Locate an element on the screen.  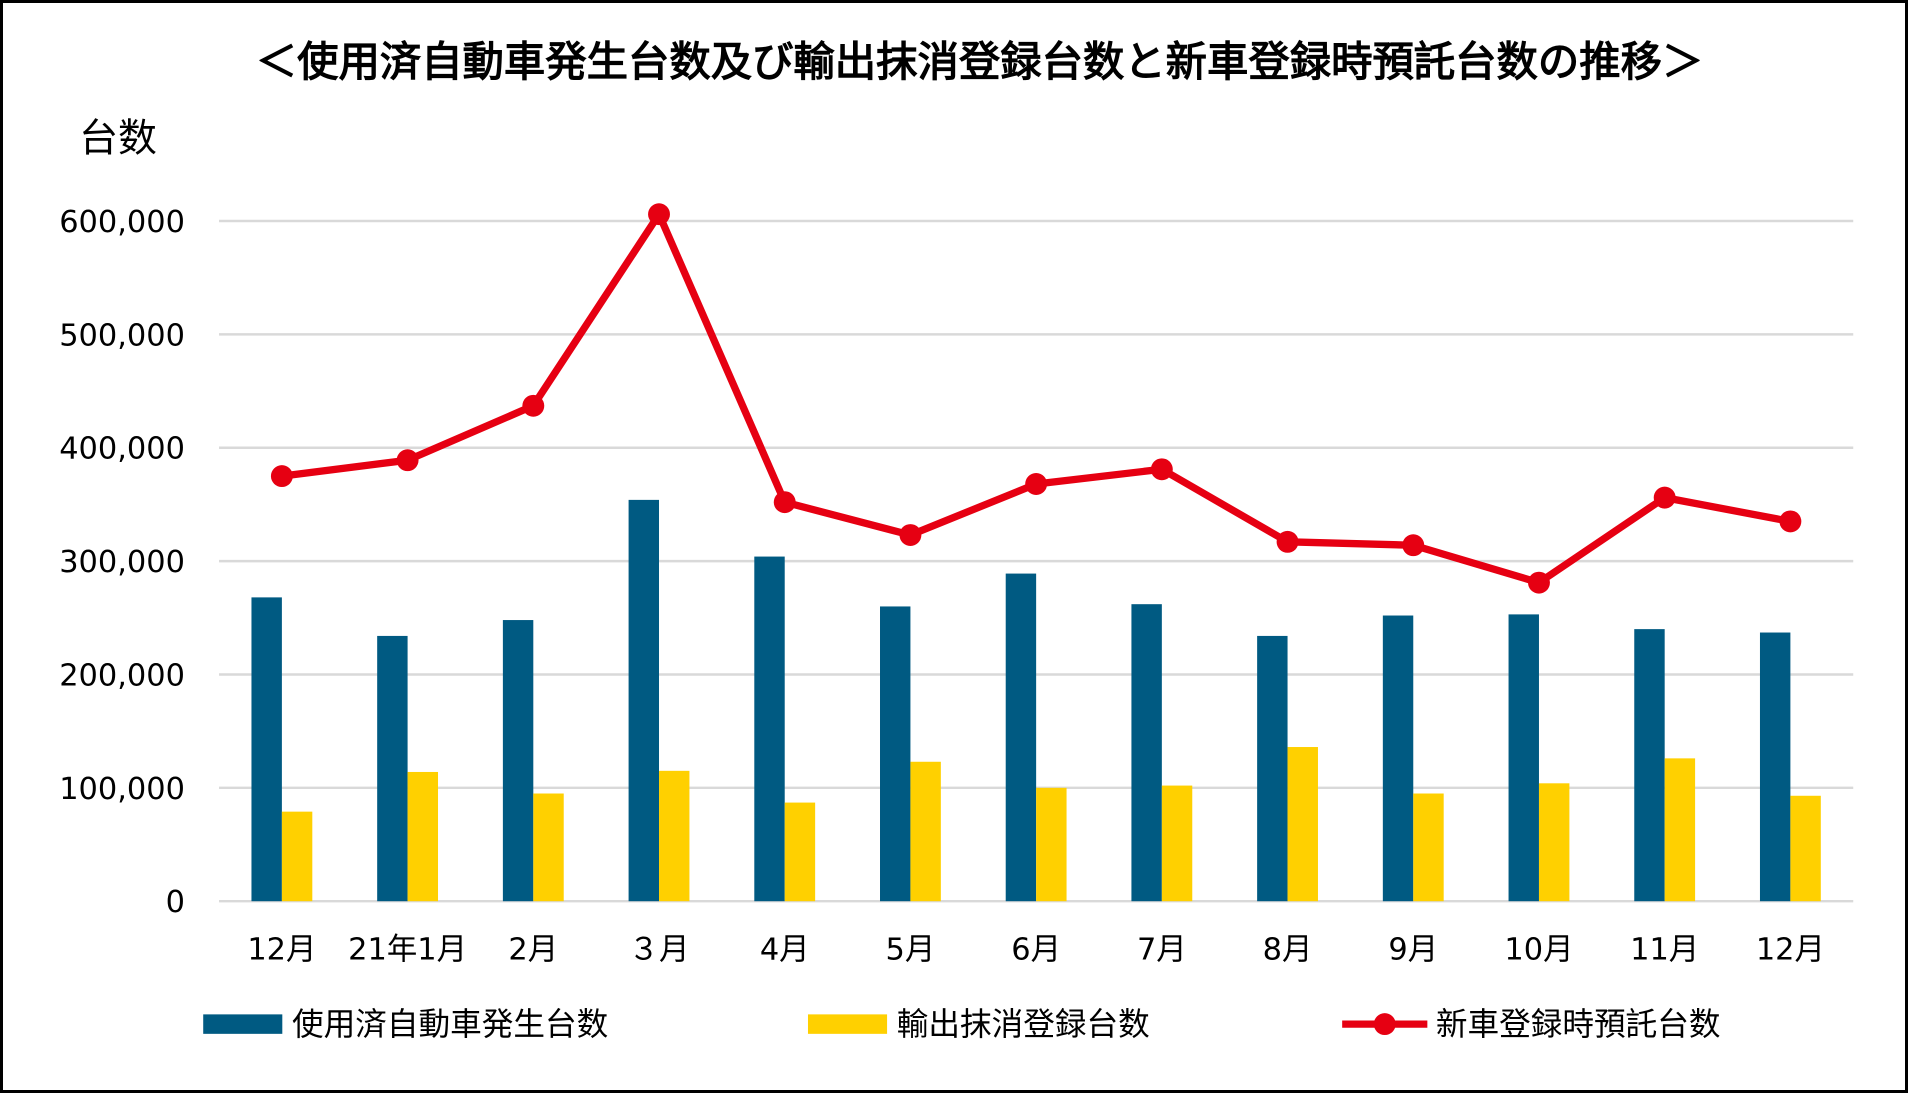
y-tick-label: 200,000 is located at coordinates (122, 675).